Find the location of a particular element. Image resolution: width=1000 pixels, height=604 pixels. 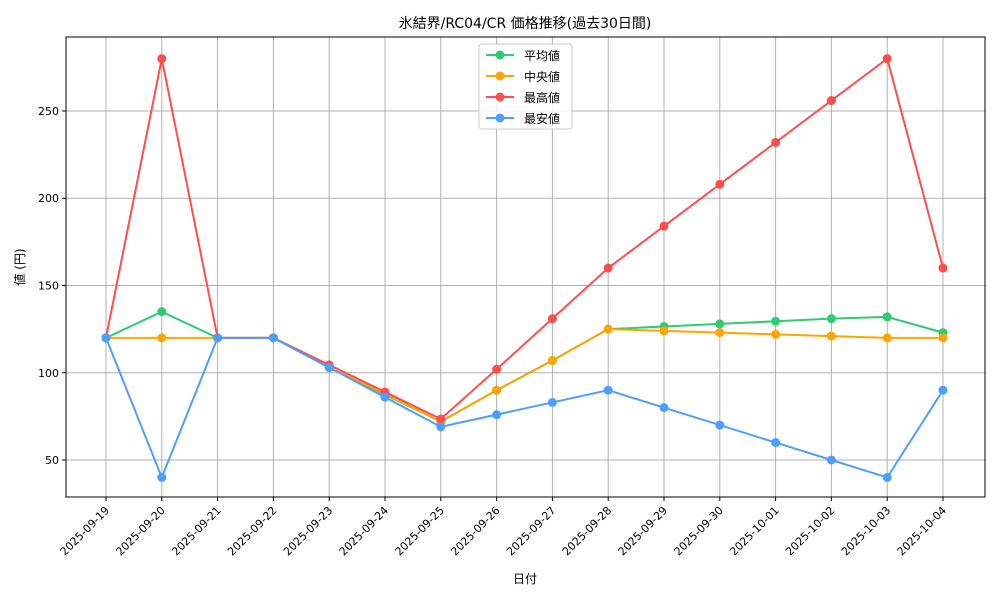

x-tick-label: 2025-09-22 is located at coordinates (252, 531).